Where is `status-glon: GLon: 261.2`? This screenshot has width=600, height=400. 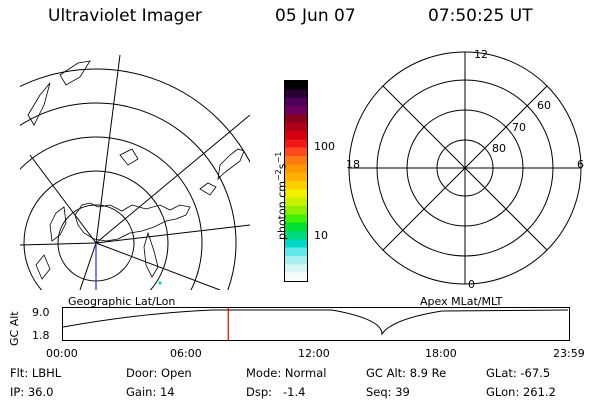 status-glon: GLon: 261.2 is located at coordinates (521, 392).